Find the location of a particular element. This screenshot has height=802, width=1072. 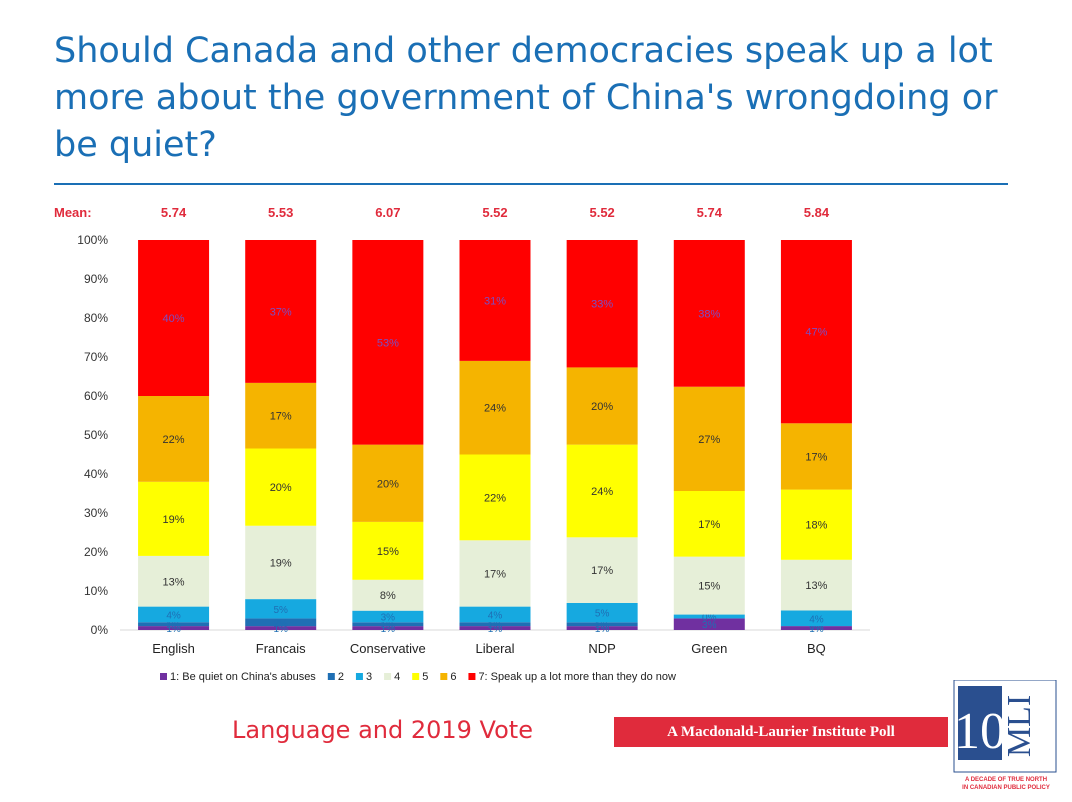

data-label: 3% is located at coordinates (388, 617).